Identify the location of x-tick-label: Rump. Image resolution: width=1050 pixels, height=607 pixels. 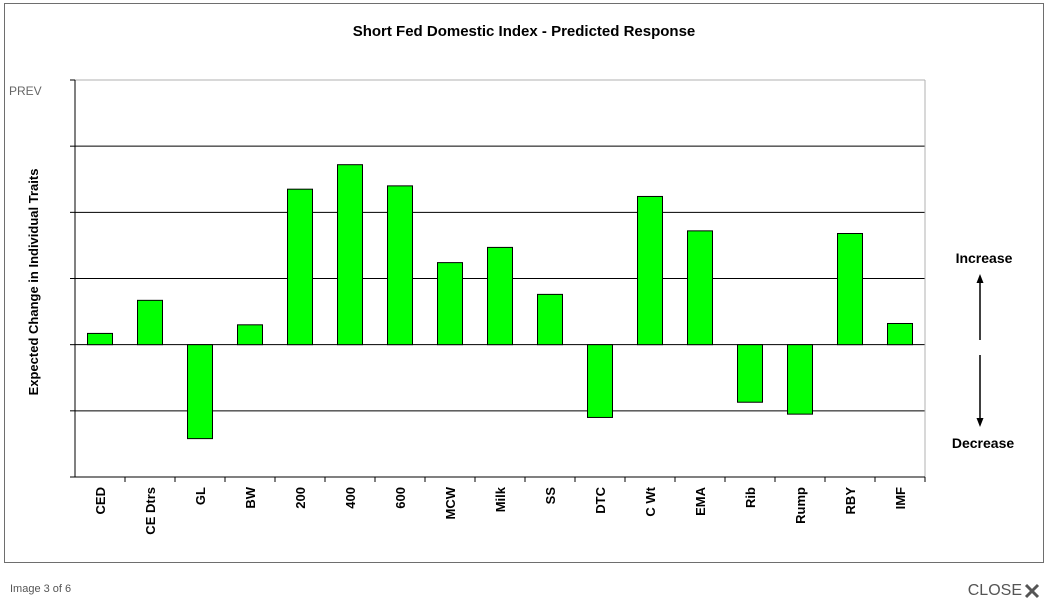
(800, 505).